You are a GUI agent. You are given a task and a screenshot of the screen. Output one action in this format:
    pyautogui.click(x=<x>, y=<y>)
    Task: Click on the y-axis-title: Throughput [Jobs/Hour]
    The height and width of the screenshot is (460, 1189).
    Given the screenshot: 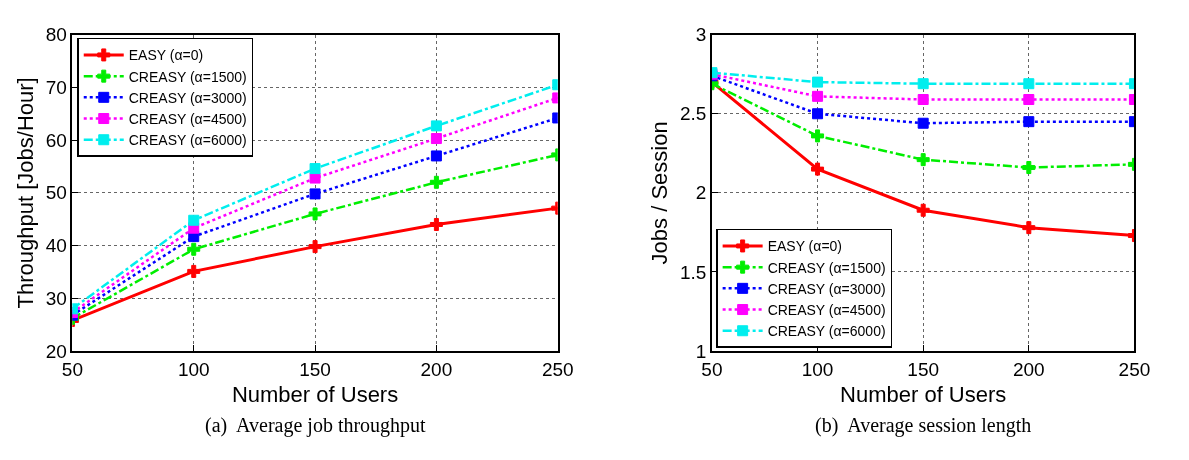 What is the action you would take?
    pyautogui.click(x=25, y=193)
    